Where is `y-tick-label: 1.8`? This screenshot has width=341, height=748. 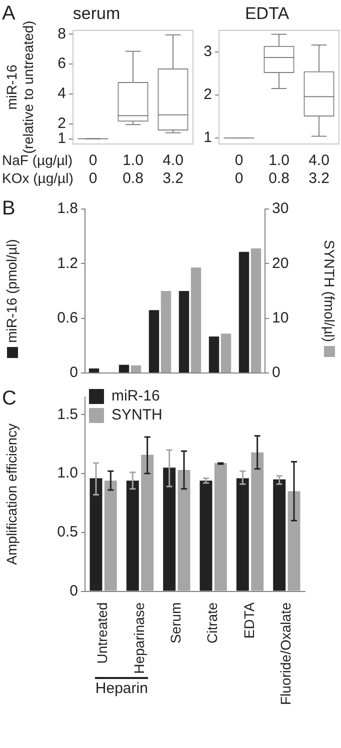 y-tick-label: 1.8 is located at coordinates (67, 209).